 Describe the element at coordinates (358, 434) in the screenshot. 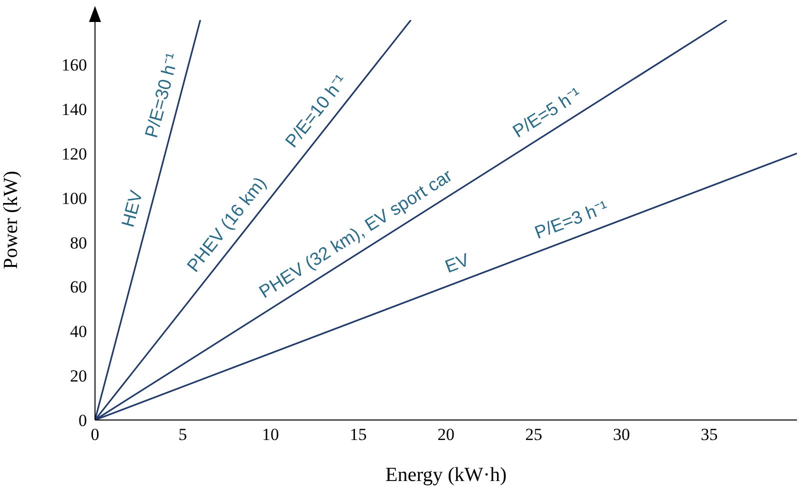

I see `x-tick-label: 15` at that location.